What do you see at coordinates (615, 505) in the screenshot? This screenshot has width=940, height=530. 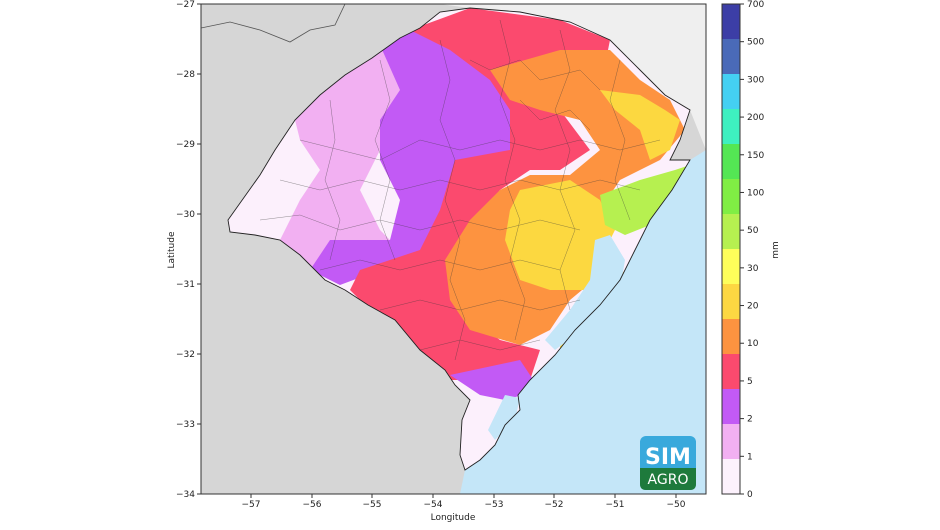 I see `x-tick-label: −51` at bounding box center [615, 505].